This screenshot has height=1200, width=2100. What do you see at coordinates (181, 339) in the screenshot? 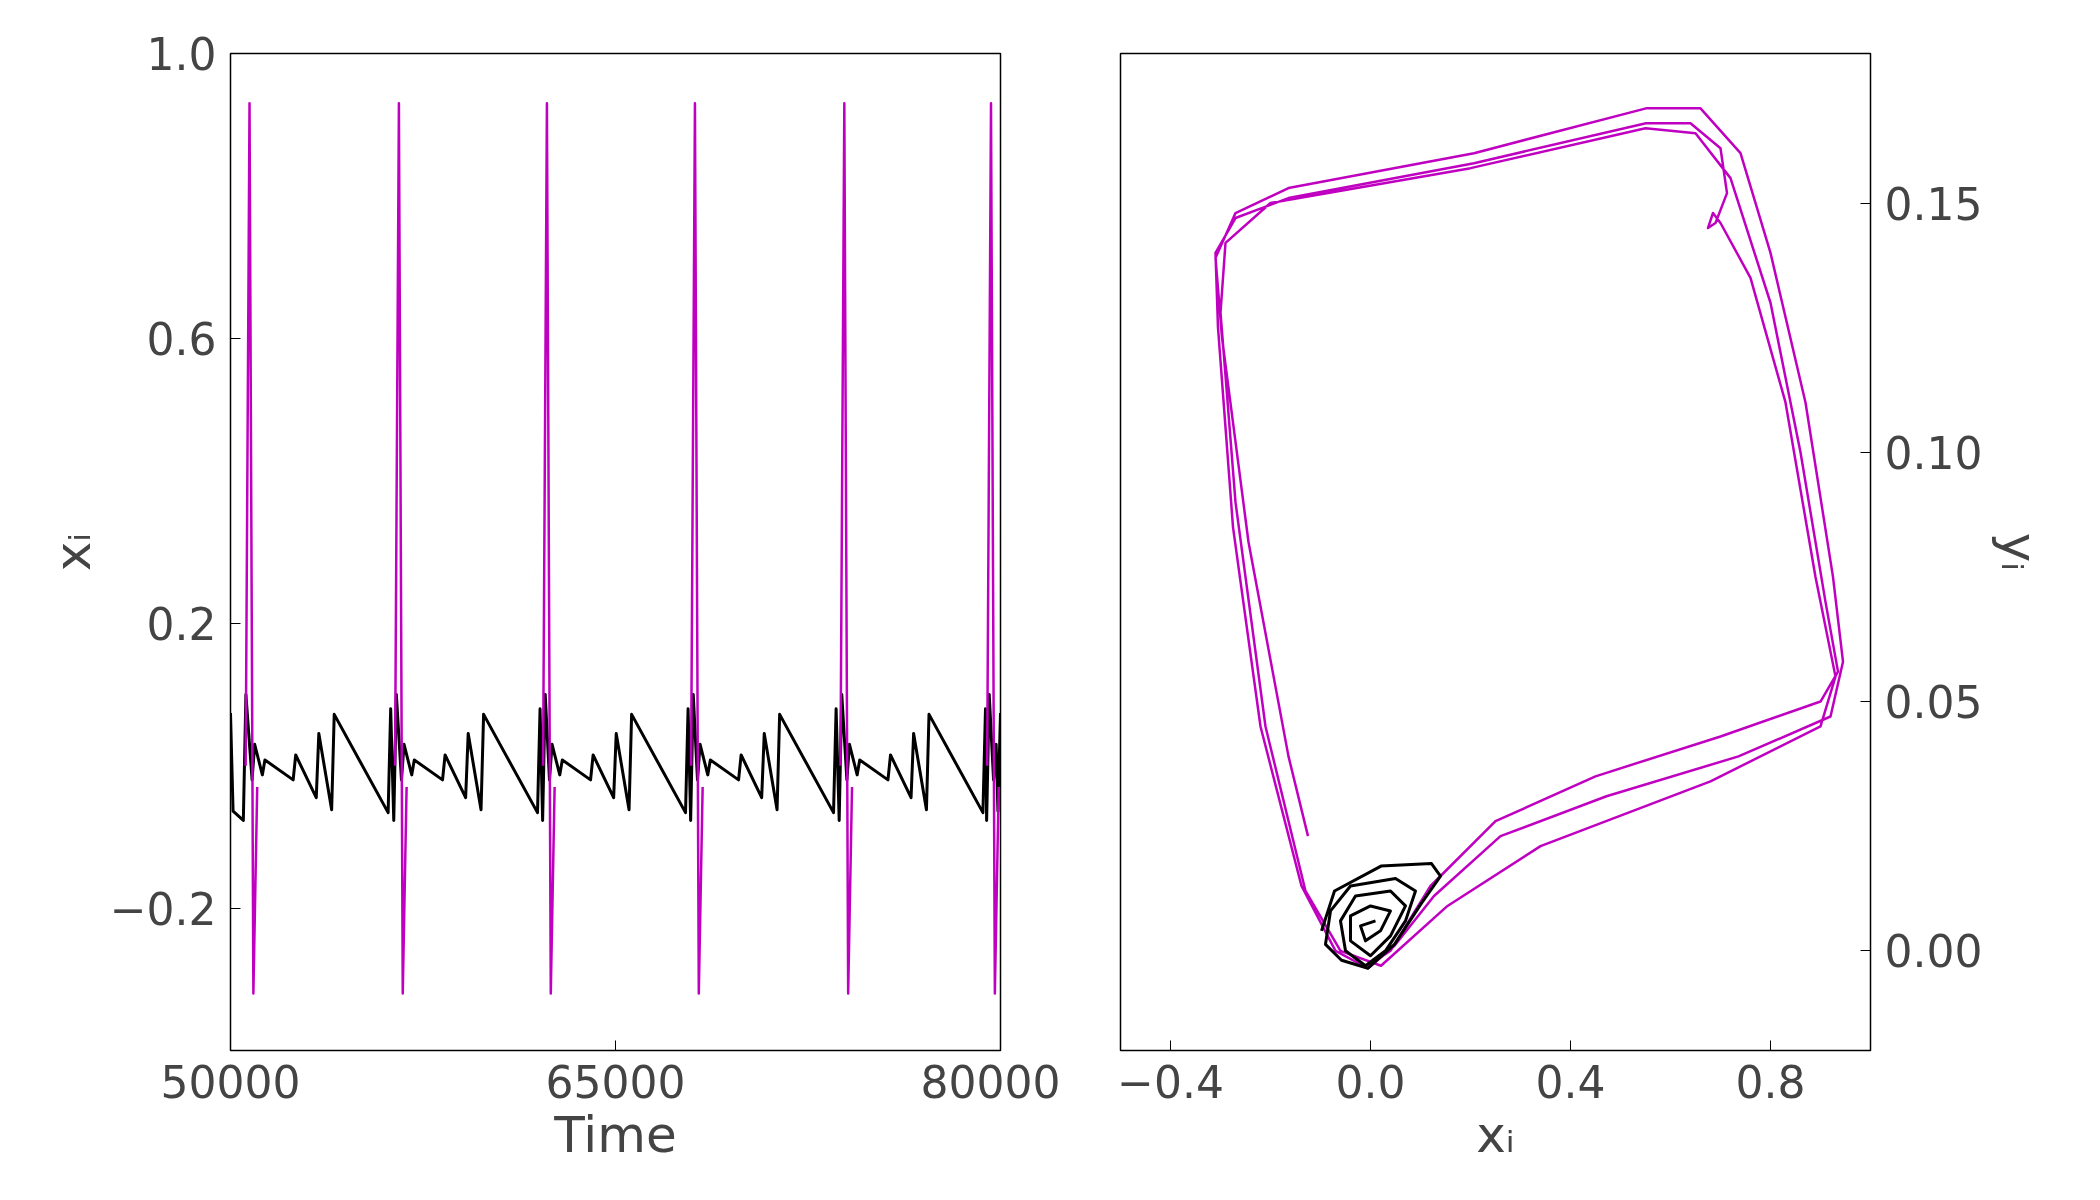
I see `y-tick-label: 0.6` at bounding box center [181, 339].